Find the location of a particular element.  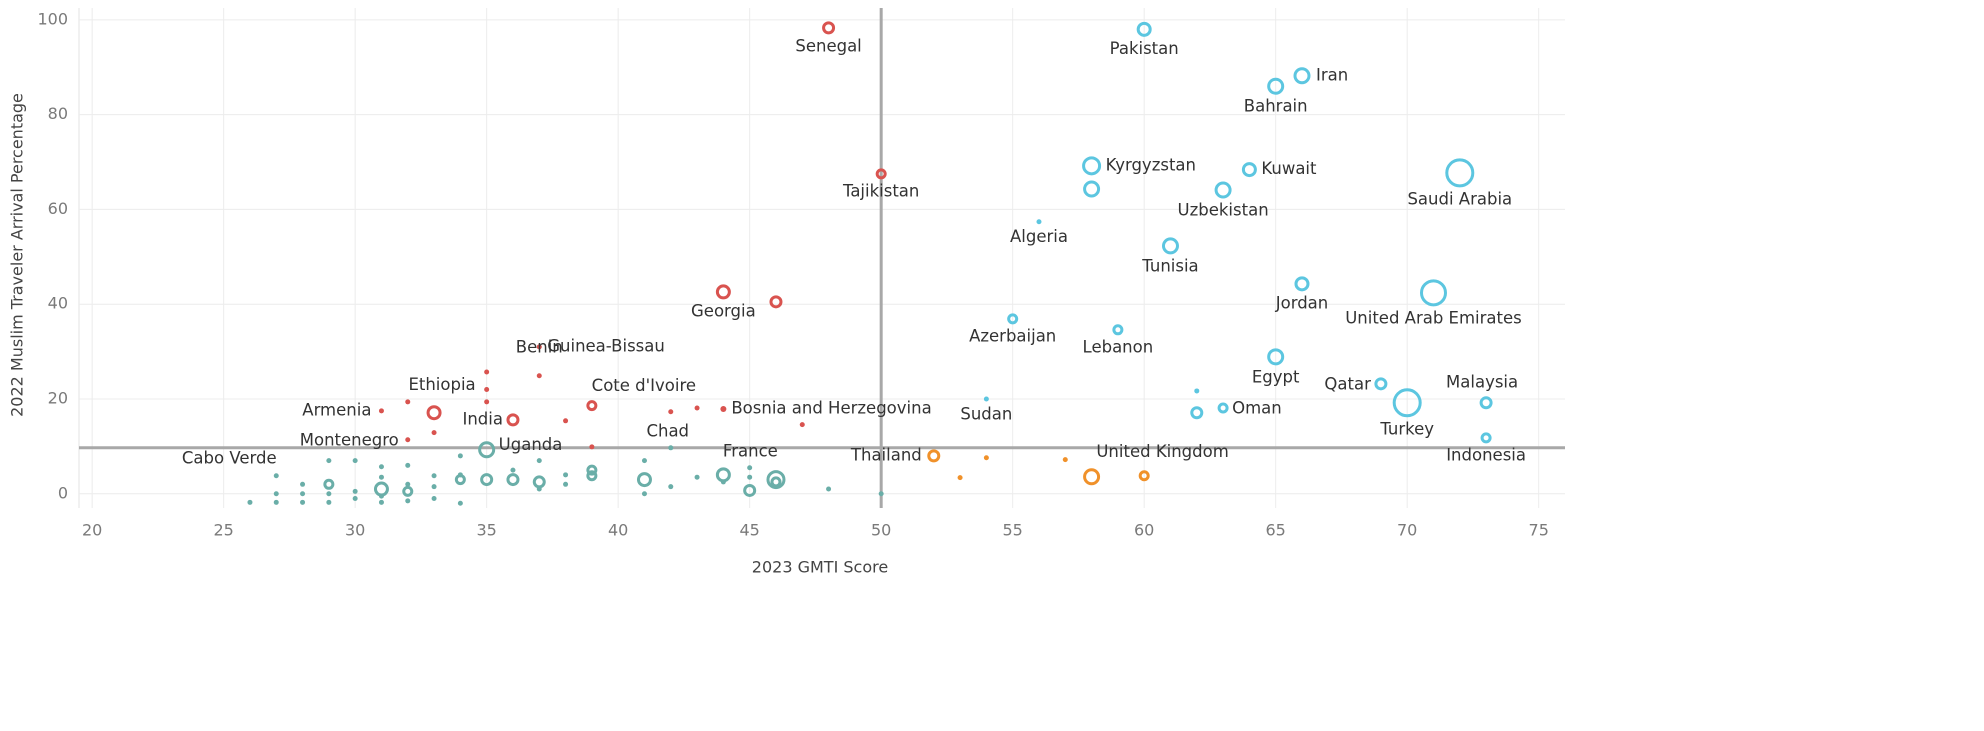

point-label: Sudan is located at coordinates (986, 413).